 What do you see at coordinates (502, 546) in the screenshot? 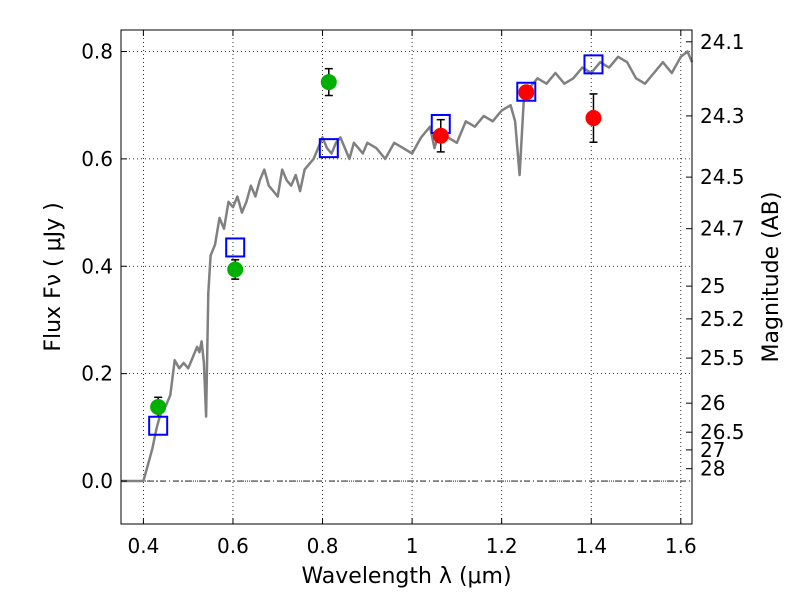
I see `x-tick-label: 1.2` at bounding box center [502, 546].